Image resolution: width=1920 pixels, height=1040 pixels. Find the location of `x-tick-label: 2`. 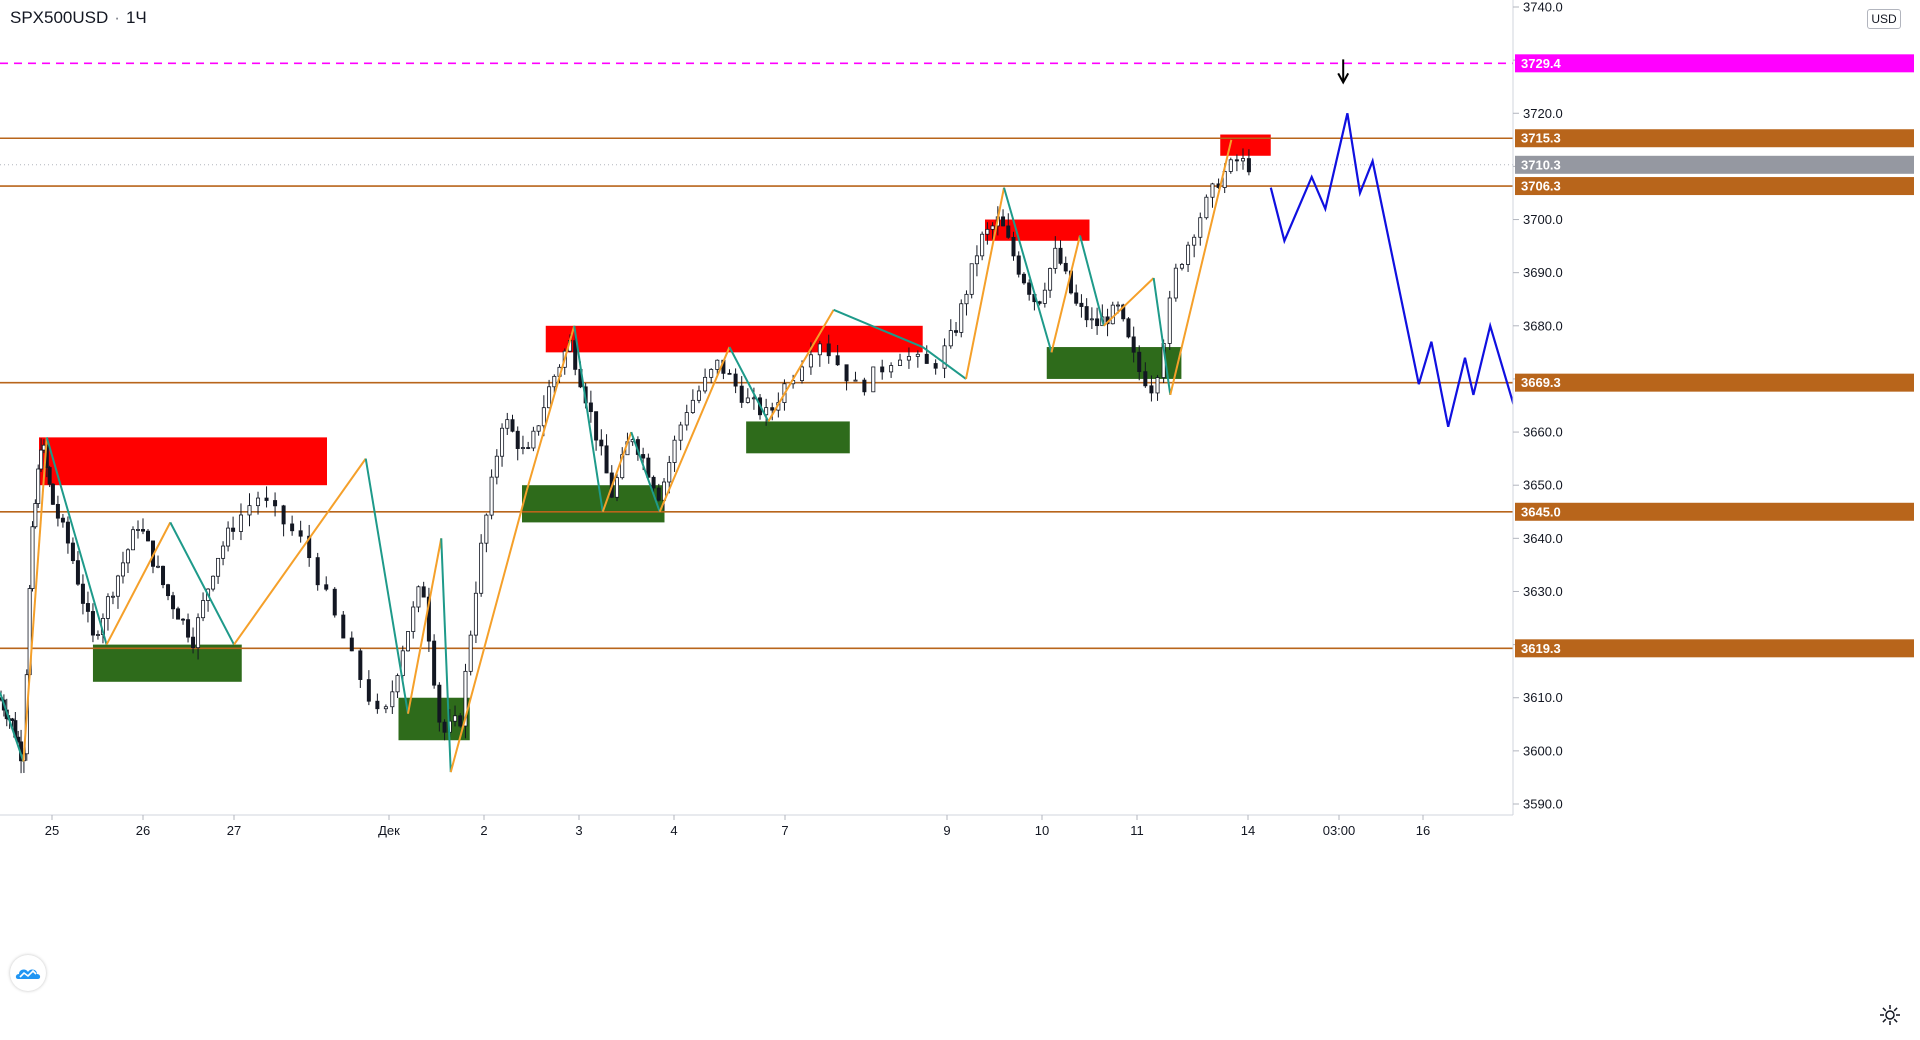

x-tick-label: 2 is located at coordinates (483, 830).